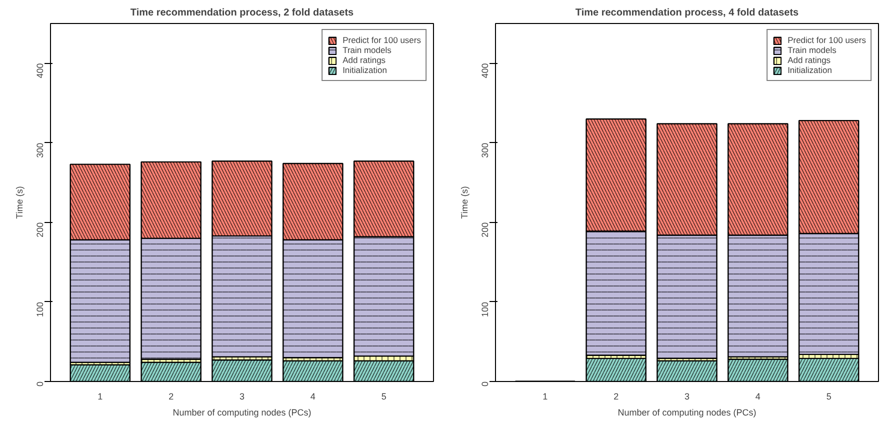 The image size is (891, 423). I want to click on chart-title: Time recommendation process, 4 fold datasets, so click(687, 13).